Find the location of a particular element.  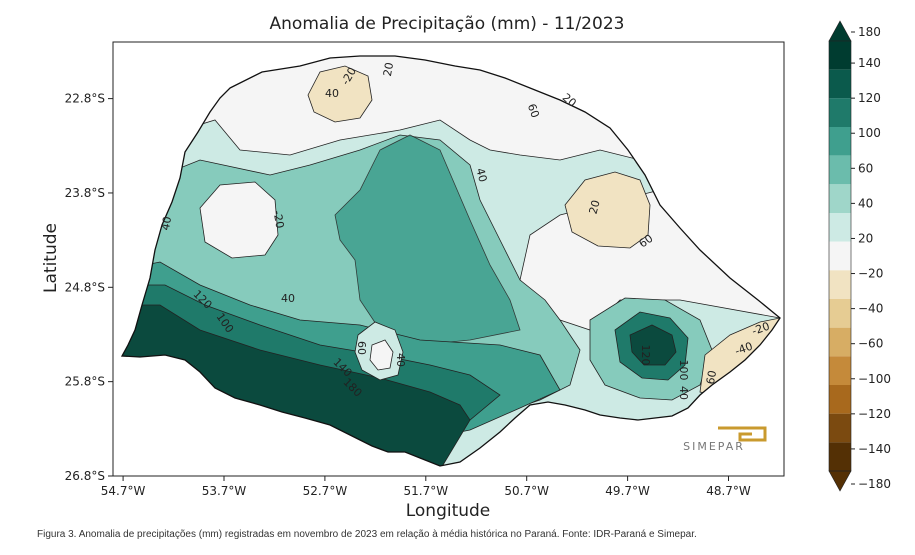

anomaly-core-curitiba-inner is located at coordinates (653, 345).